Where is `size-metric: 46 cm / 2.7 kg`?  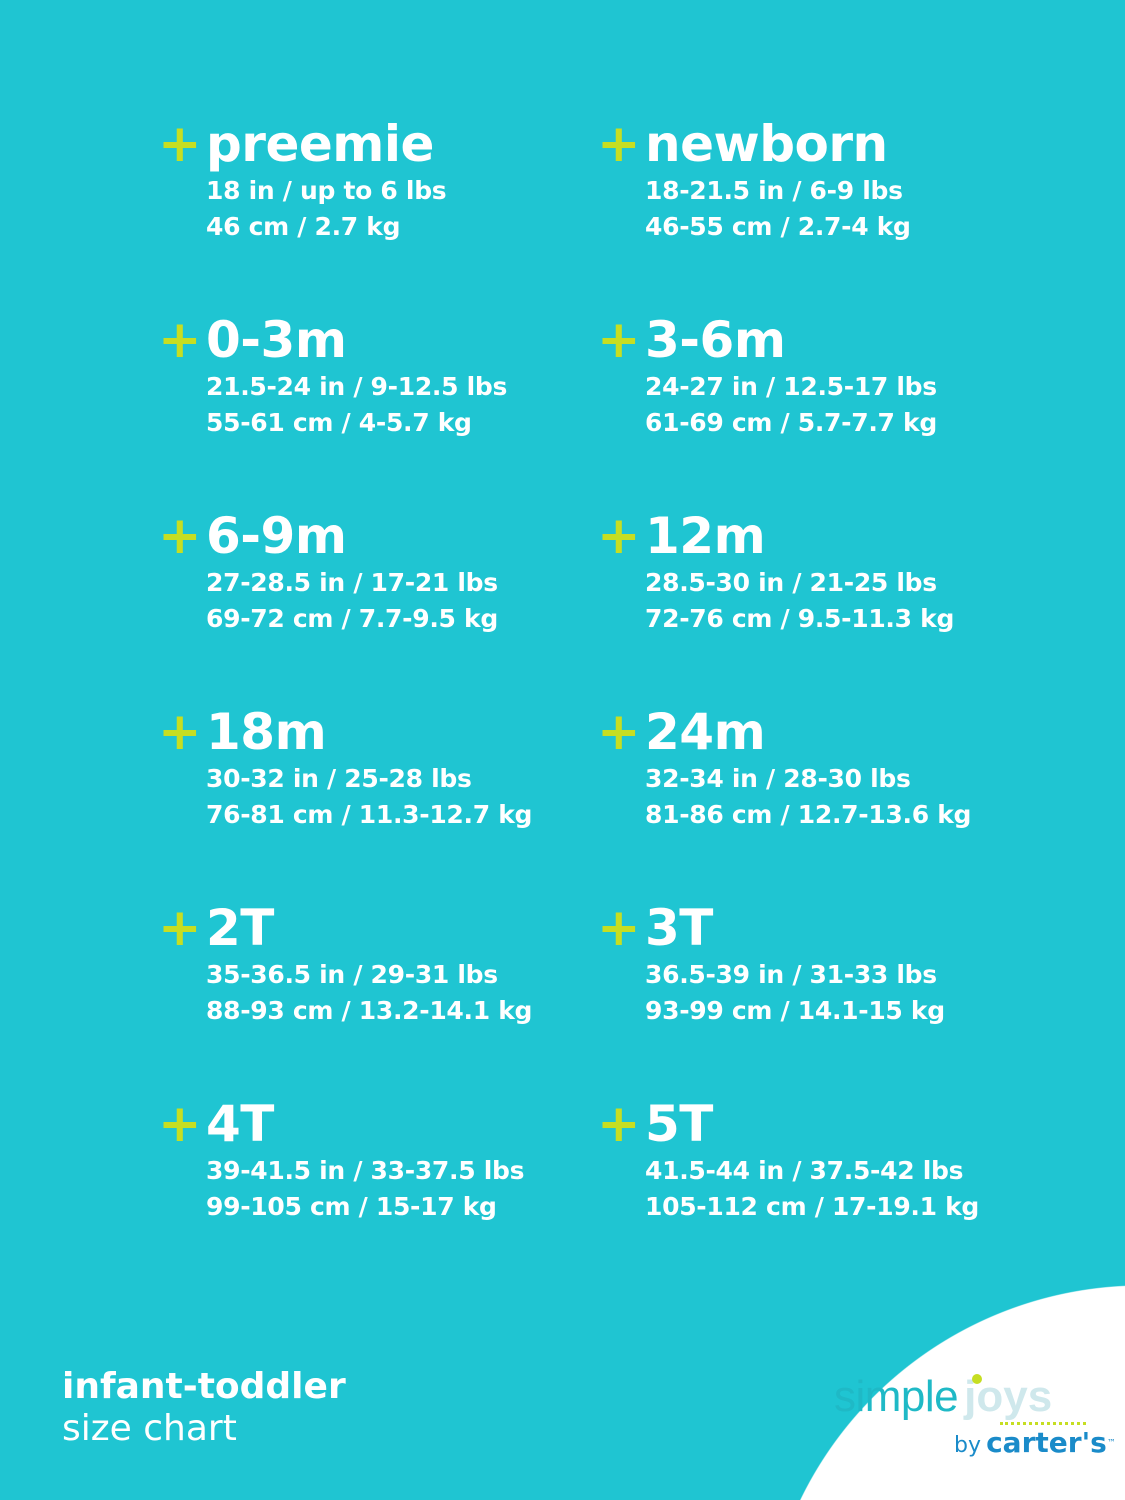
size-metric: 46 cm / 2.7 kg is located at coordinates (303, 226).